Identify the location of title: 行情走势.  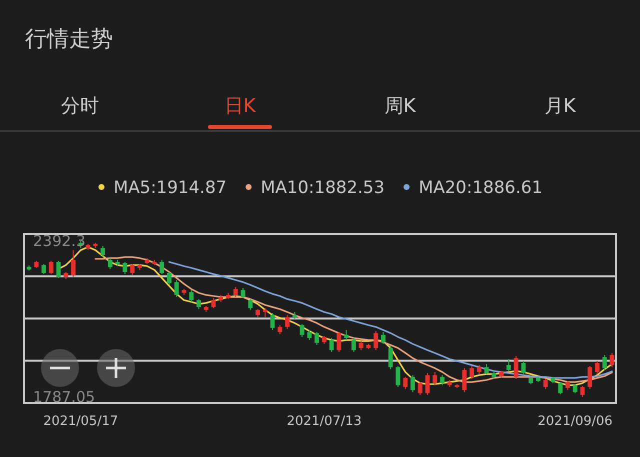
(69, 39).